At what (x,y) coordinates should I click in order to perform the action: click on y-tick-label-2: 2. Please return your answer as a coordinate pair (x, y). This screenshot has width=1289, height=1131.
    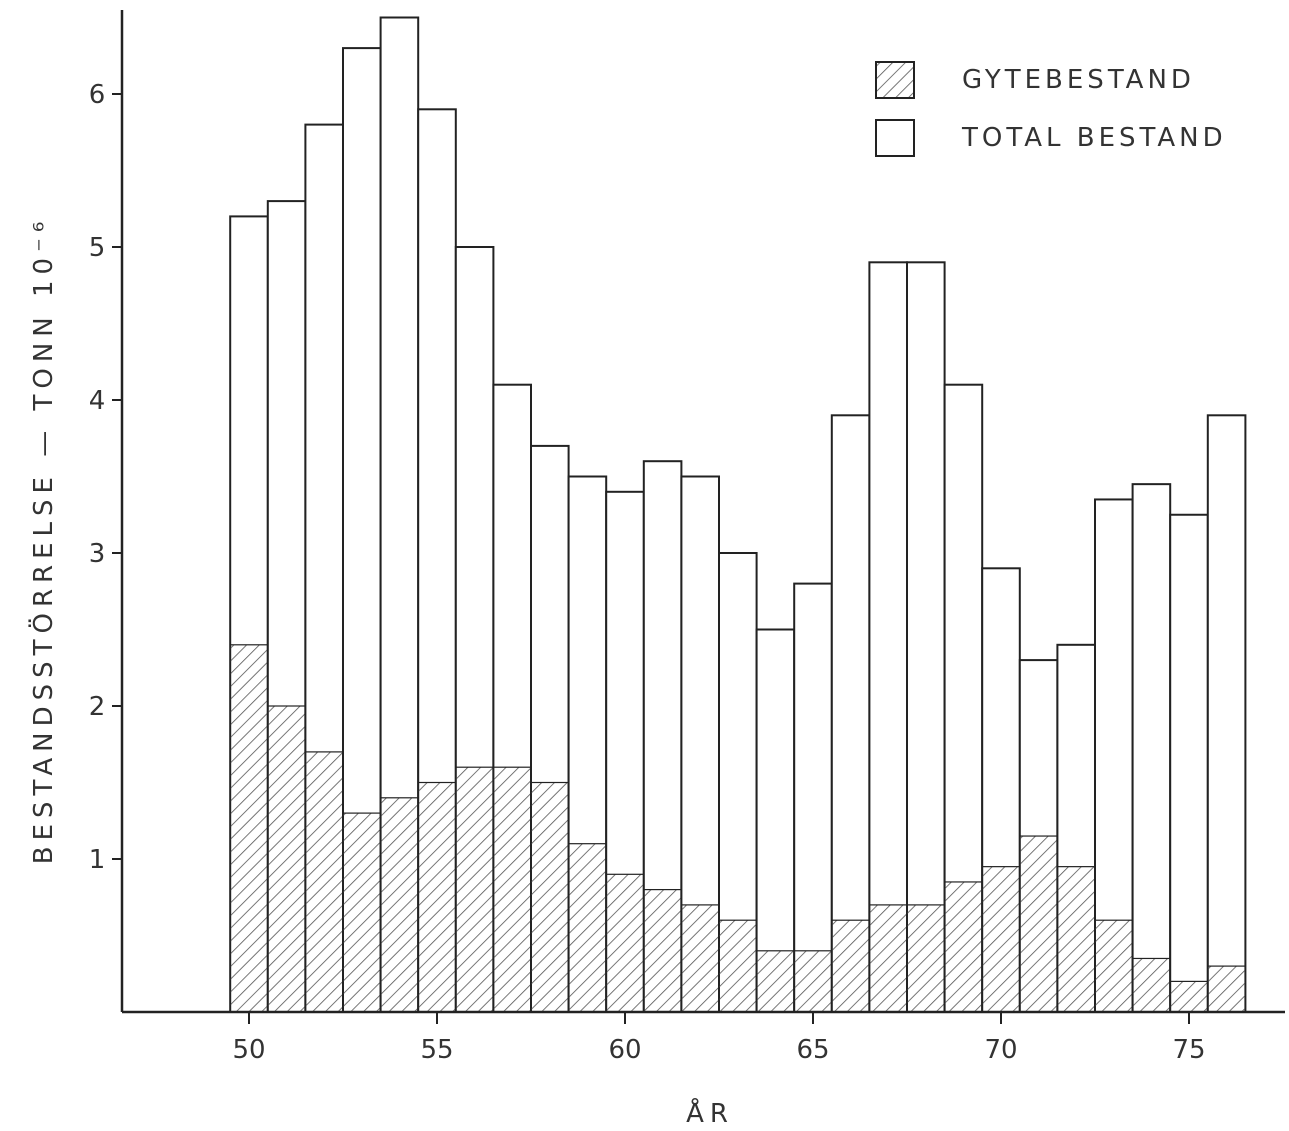
    Looking at the image, I should click on (97, 707).